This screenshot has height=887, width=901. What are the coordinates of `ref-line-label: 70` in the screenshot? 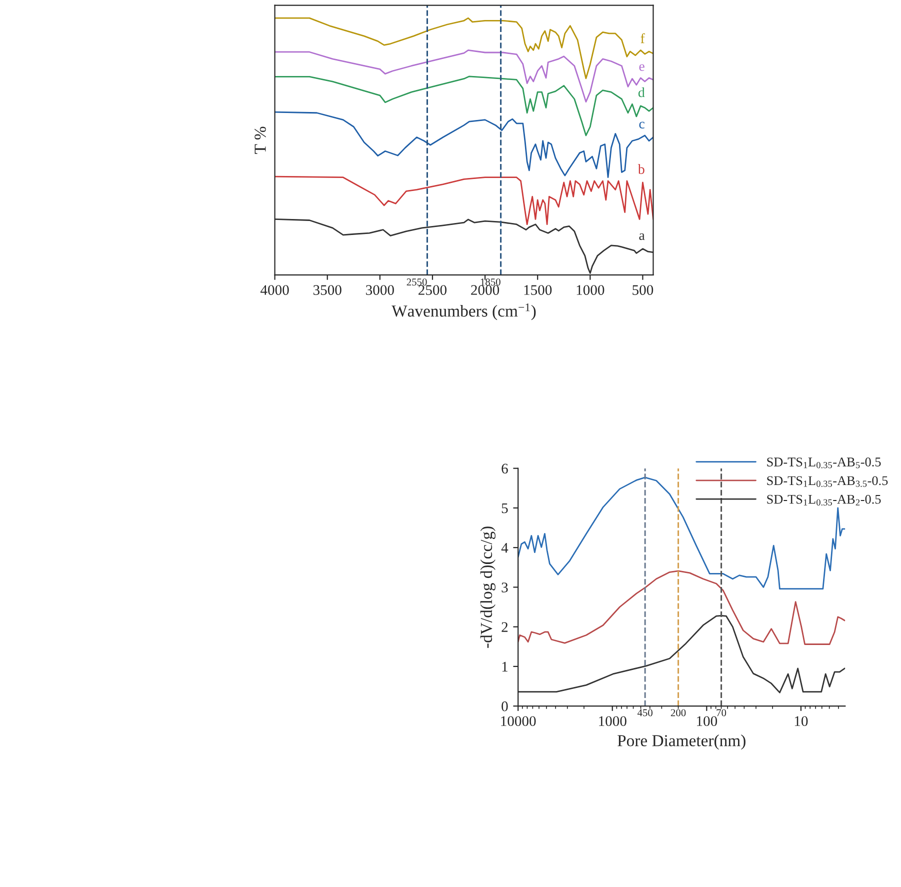 It's located at (721, 712).